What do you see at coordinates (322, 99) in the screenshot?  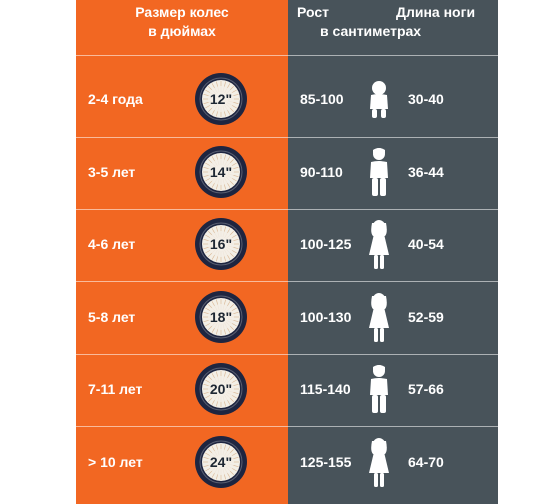 I see `height-range: 85-100` at bounding box center [322, 99].